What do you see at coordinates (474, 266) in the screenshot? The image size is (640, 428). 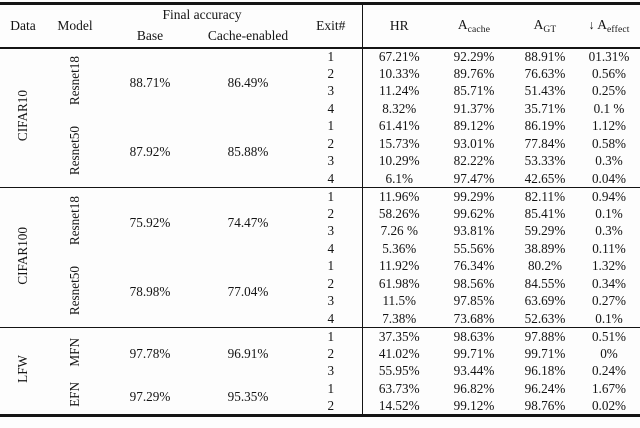 I see `a-cache-cell: 76.34%` at bounding box center [474, 266].